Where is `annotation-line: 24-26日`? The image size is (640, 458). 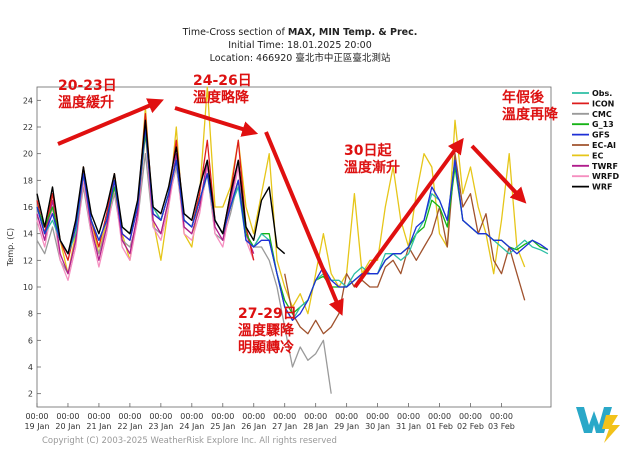 annotation-line: 24-26日 is located at coordinates (222, 81).